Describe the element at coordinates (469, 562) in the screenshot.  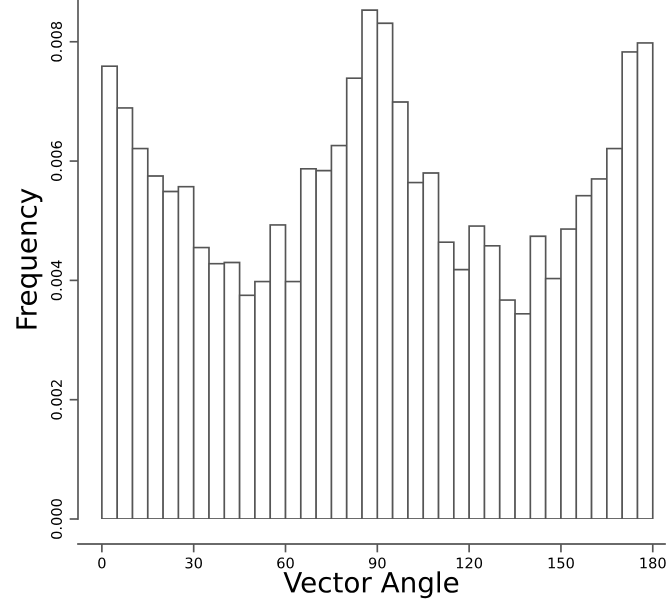
I see `x-tick-label: 120` at that location.